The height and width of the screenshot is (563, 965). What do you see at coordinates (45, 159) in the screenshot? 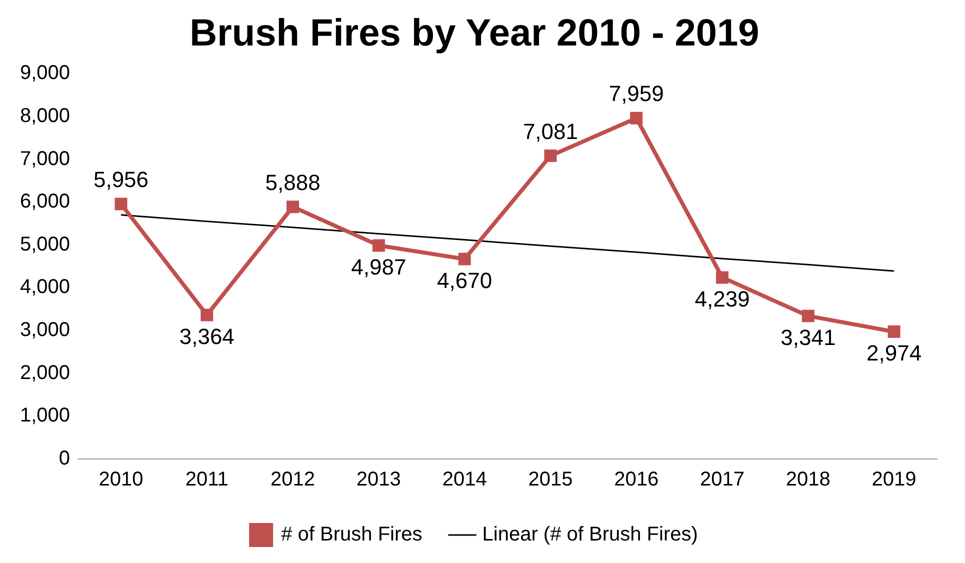
I see `y-tick-label: 7,000` at bounding box center [45, 159].